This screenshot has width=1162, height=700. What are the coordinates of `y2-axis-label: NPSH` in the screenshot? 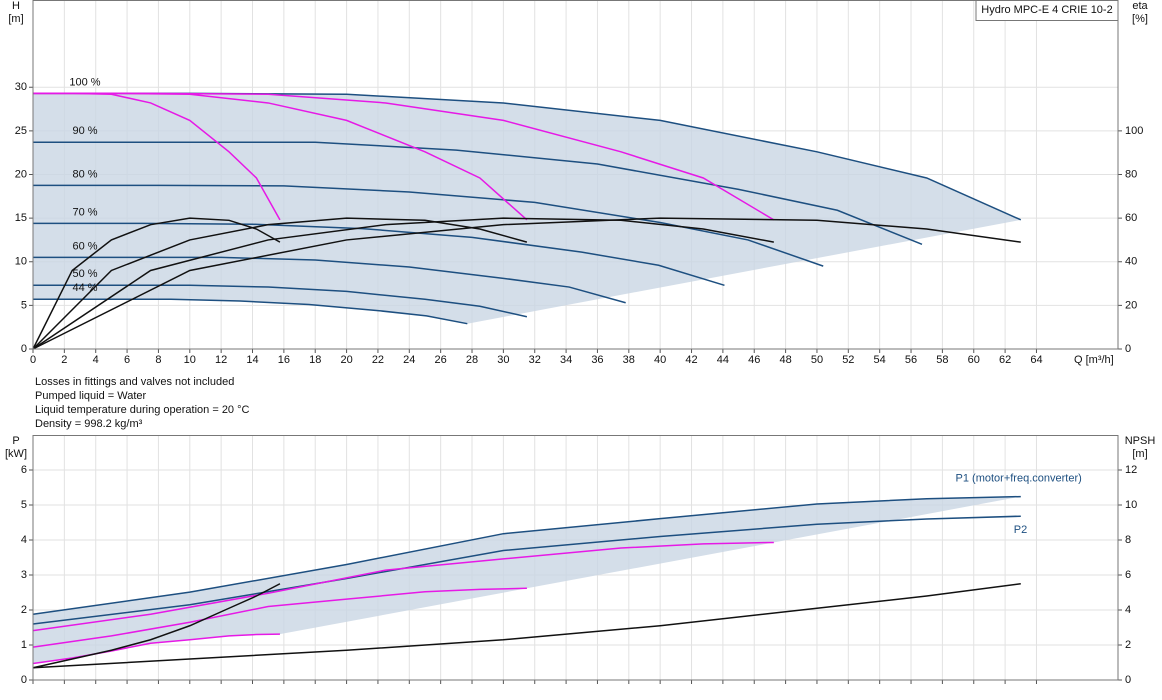 It's located at (1140, 441).